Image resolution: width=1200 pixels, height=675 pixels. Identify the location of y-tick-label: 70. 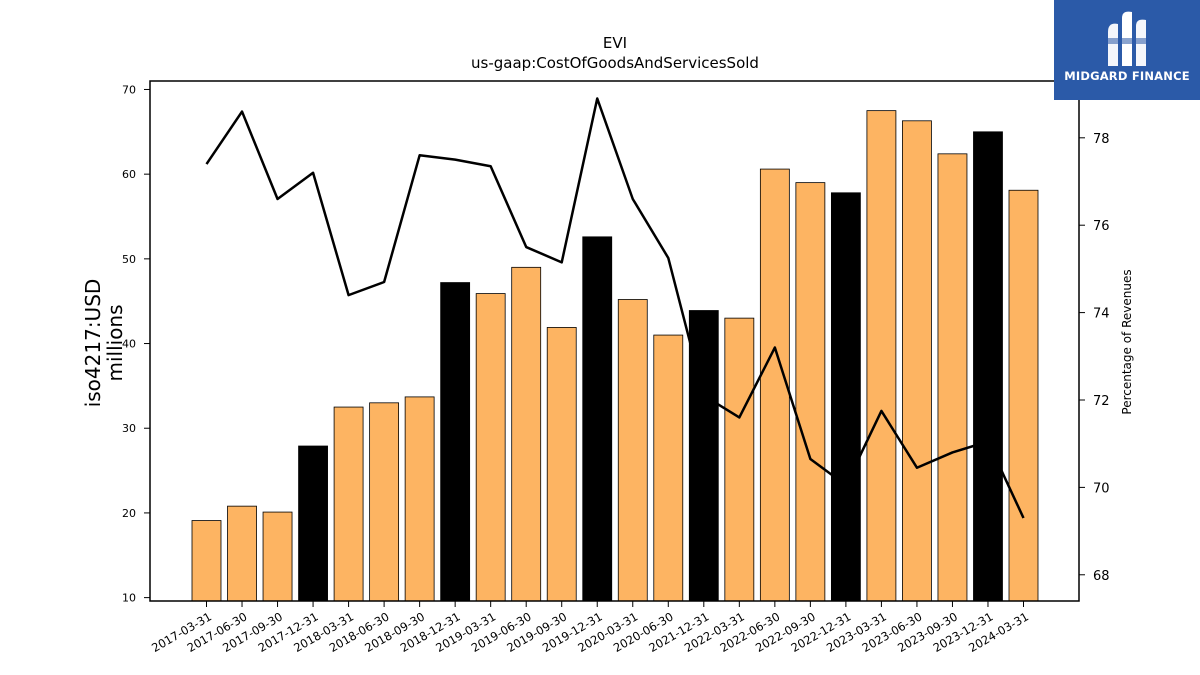
(129, 89).